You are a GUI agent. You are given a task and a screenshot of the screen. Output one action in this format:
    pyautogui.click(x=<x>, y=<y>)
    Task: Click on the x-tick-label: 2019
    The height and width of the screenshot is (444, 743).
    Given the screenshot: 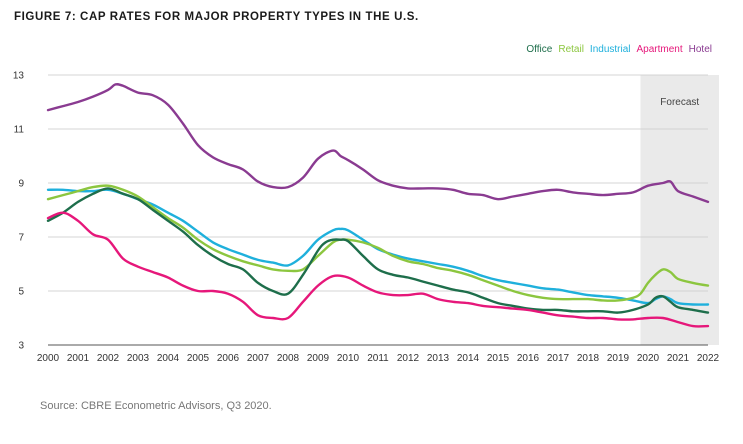 What is the action you would take?
    pyautogui.click(x=618, y=358)
    